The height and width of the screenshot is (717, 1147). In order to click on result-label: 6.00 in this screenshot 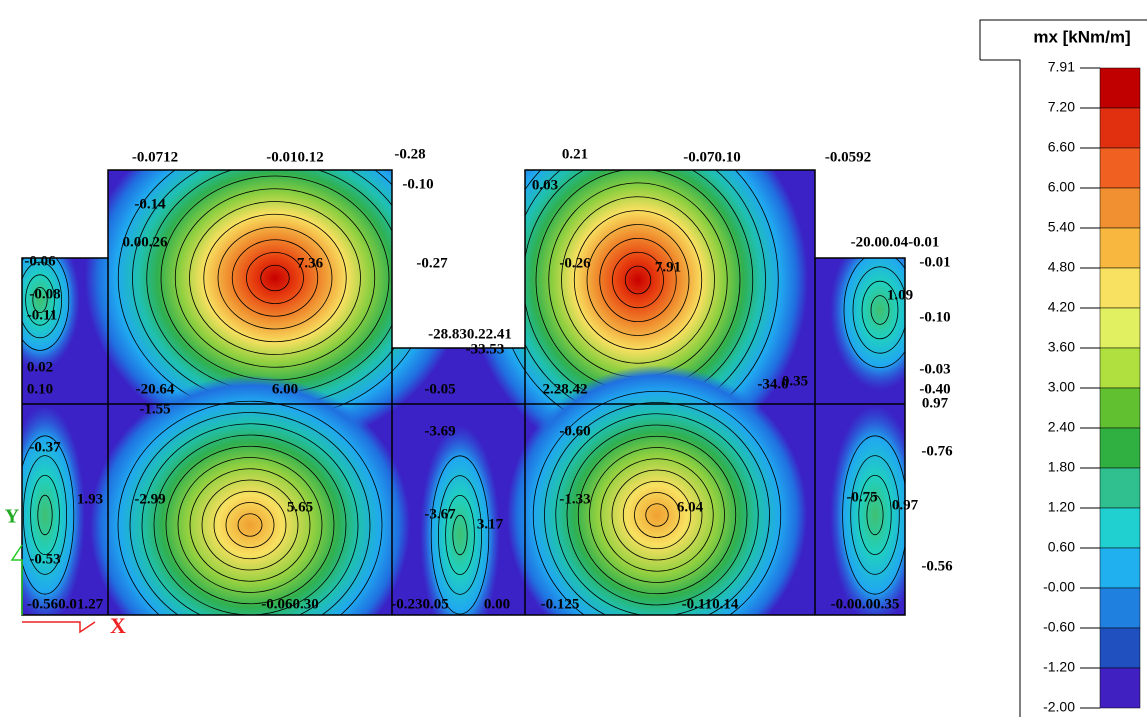, I will do `click(285, 389)`.